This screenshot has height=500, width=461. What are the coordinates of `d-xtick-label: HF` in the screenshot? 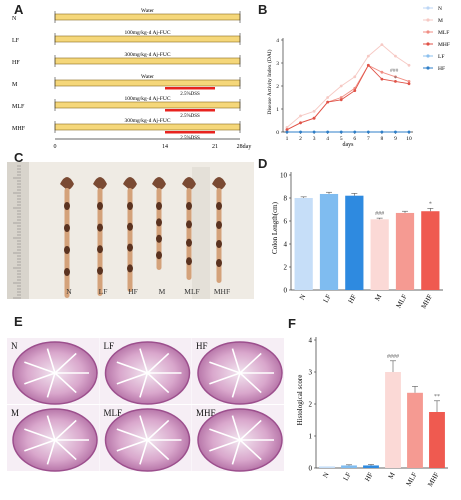 It's located at (352, 299).